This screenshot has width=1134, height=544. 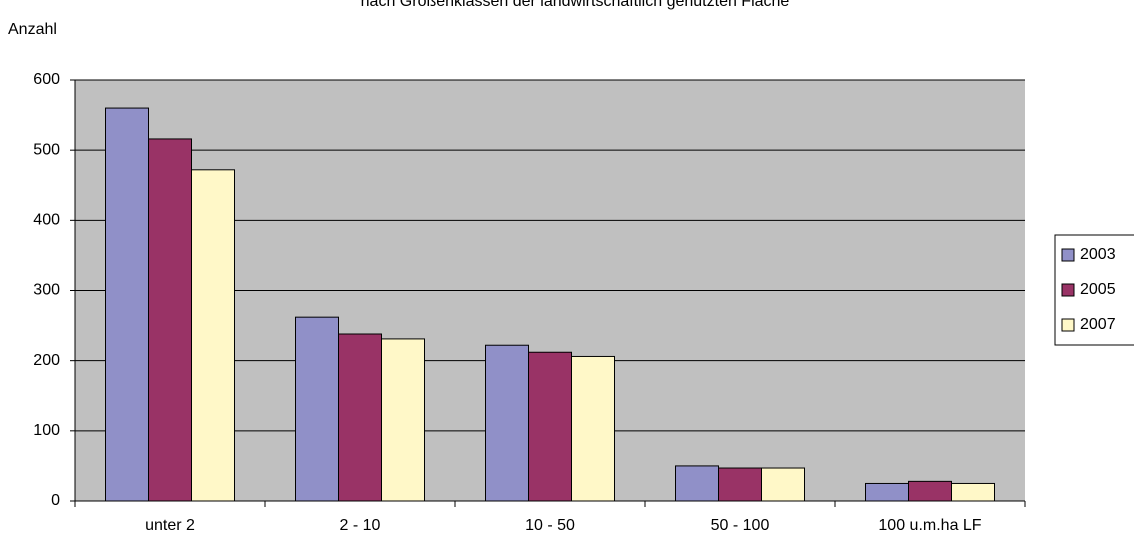 What do you see at coordinates (929, 525) in the screenshot?
I see `x-tick-label: 100 u.m.ha LF` at bounding box center [929, 525].